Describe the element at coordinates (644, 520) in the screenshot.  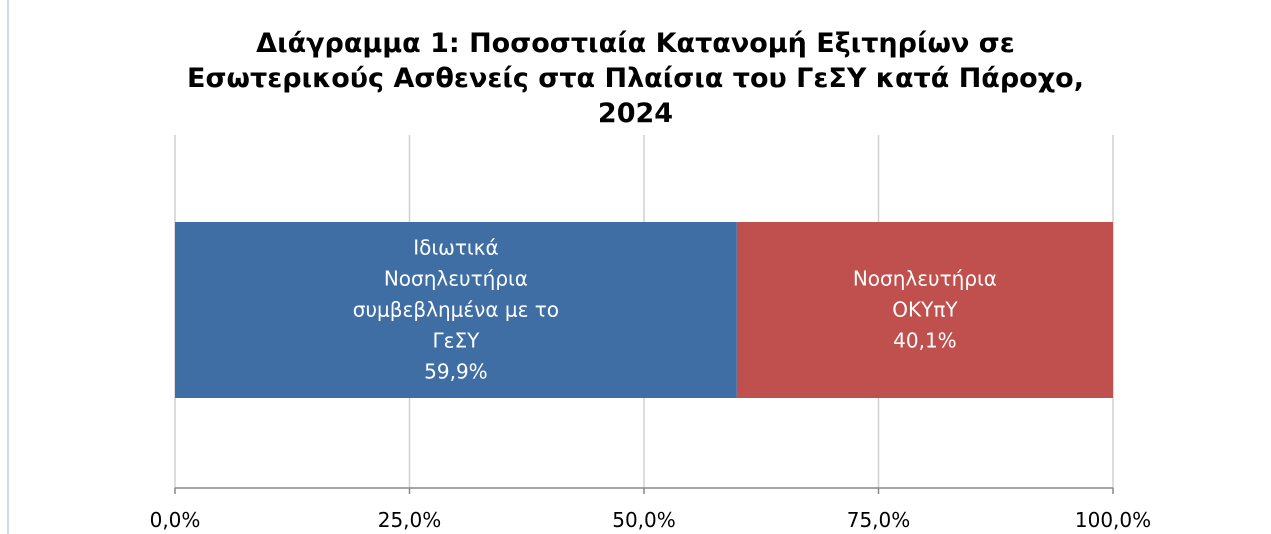
I see `x-tick-label: 50,0%` at that location.